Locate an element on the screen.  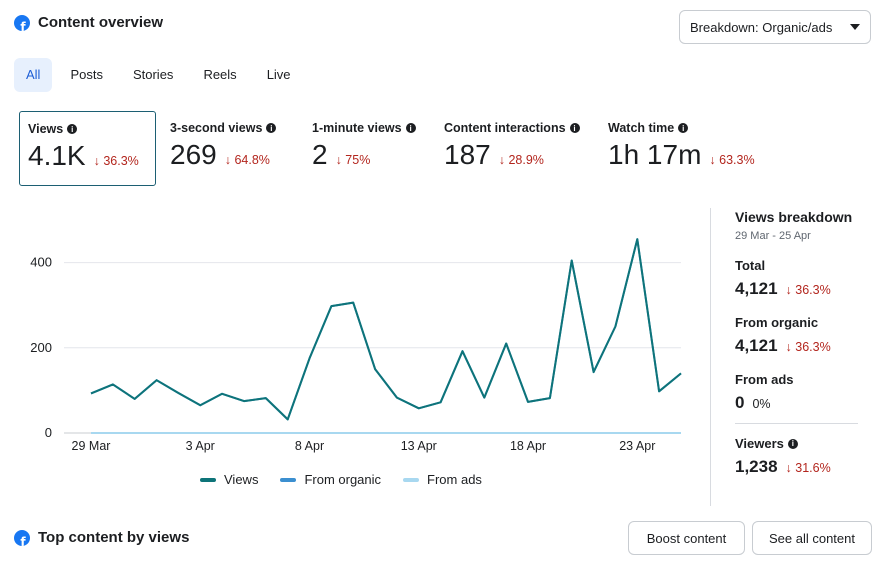
breakdown-label: Breakdown: Organic/ads is located at coordinates (761, 27).